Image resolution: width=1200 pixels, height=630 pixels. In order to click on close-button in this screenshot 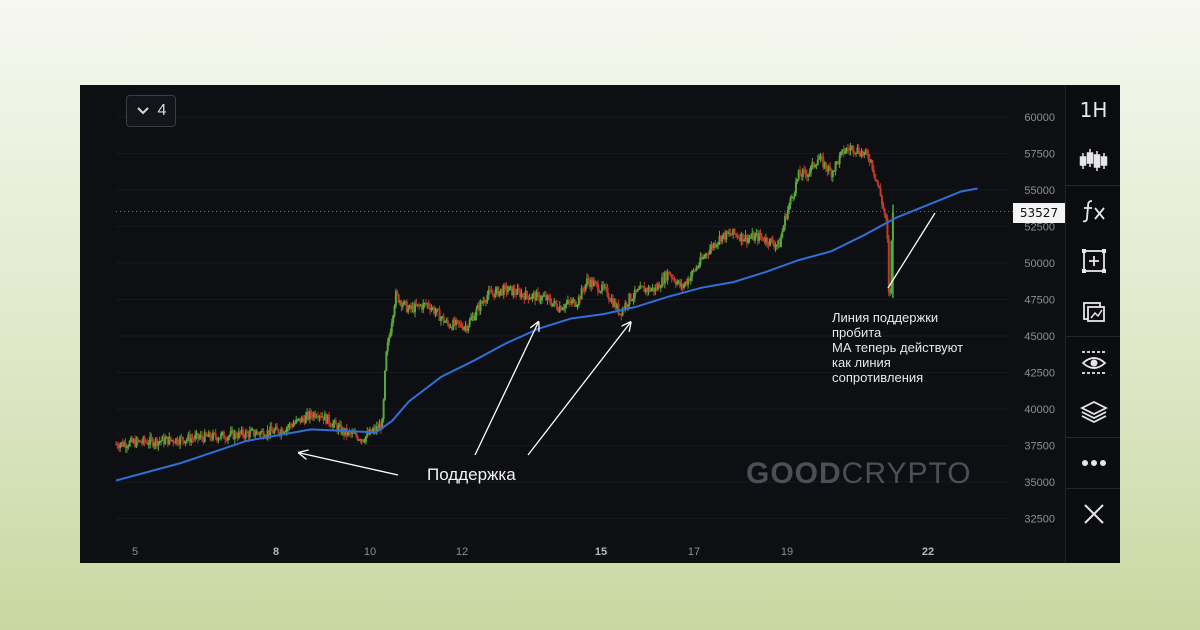, I will do `click(1093, 514)`.